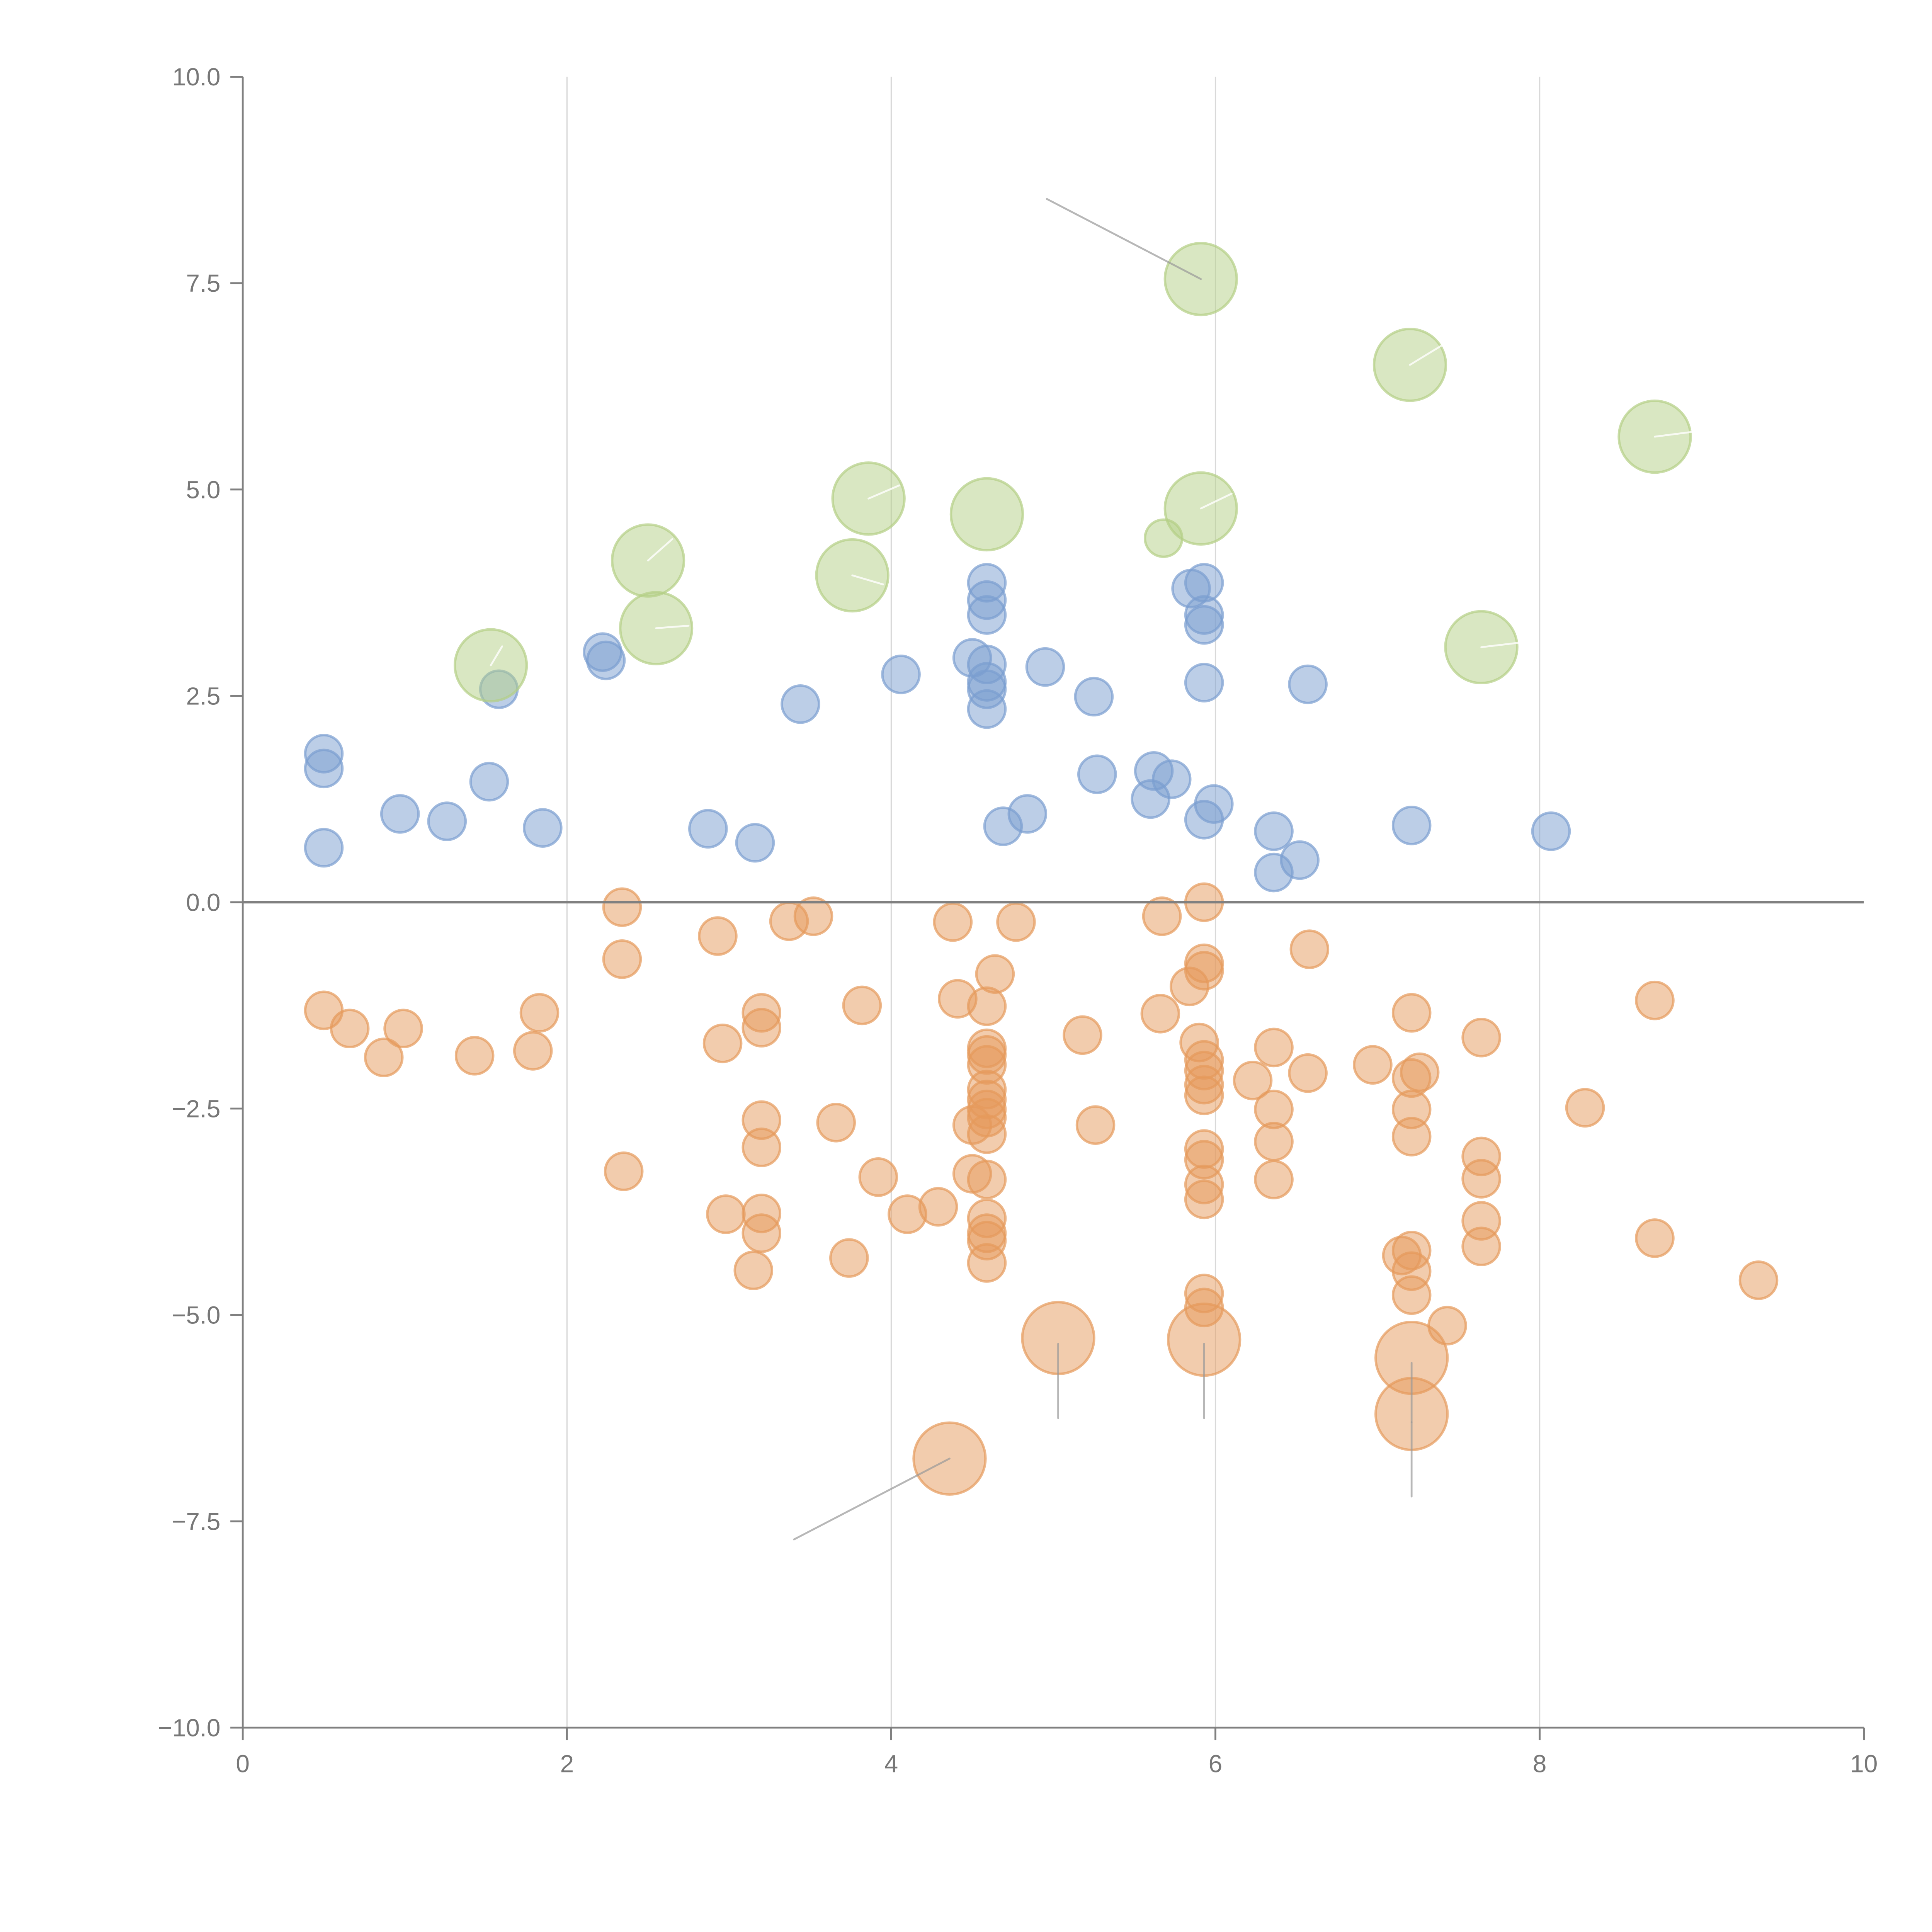  I want to click on x-tick-label: 2, so click(567, 1764).